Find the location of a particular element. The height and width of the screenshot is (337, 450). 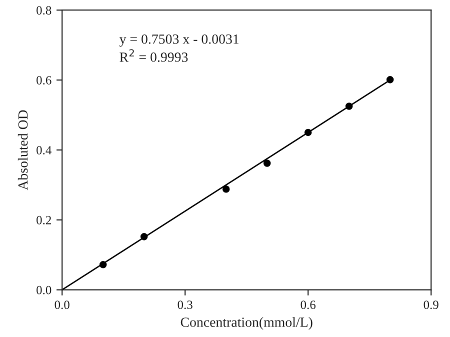

x-tick-label: 0.6 is located at coordinates (308, 305).